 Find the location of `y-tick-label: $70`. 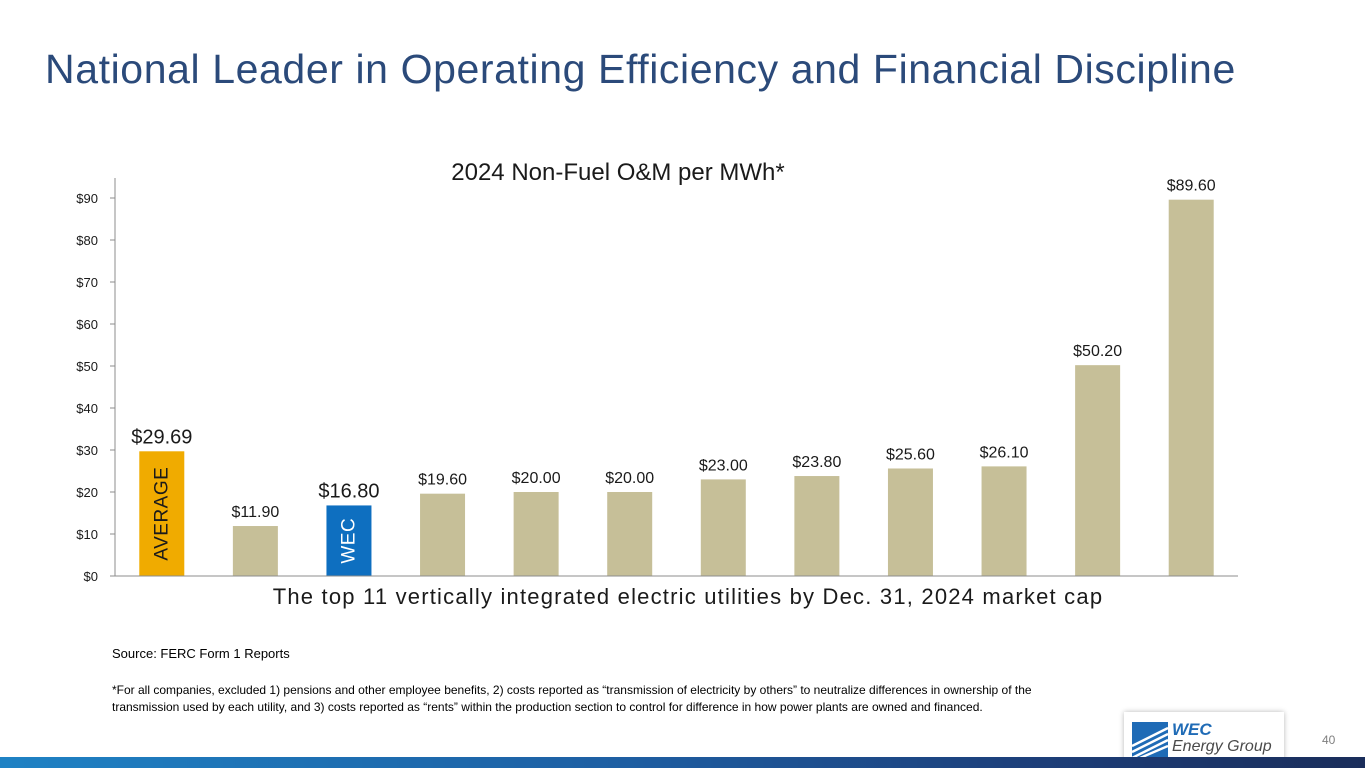

y-tick-label: $70 is located at coordinates (87, 282).